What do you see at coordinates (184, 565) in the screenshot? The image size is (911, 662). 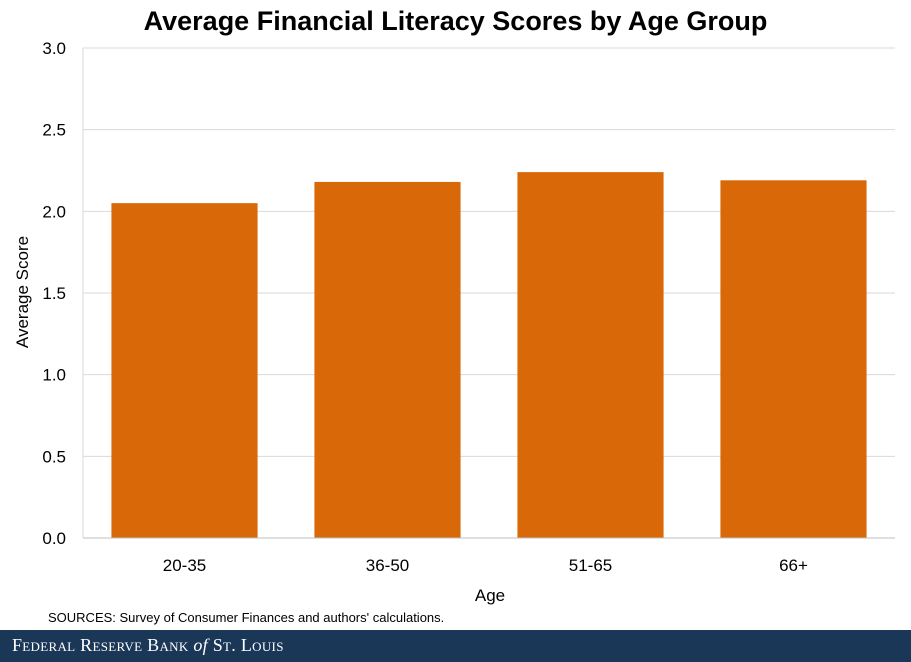 I see `x-tick-label: 20-35` at bounding box center [184, 565].